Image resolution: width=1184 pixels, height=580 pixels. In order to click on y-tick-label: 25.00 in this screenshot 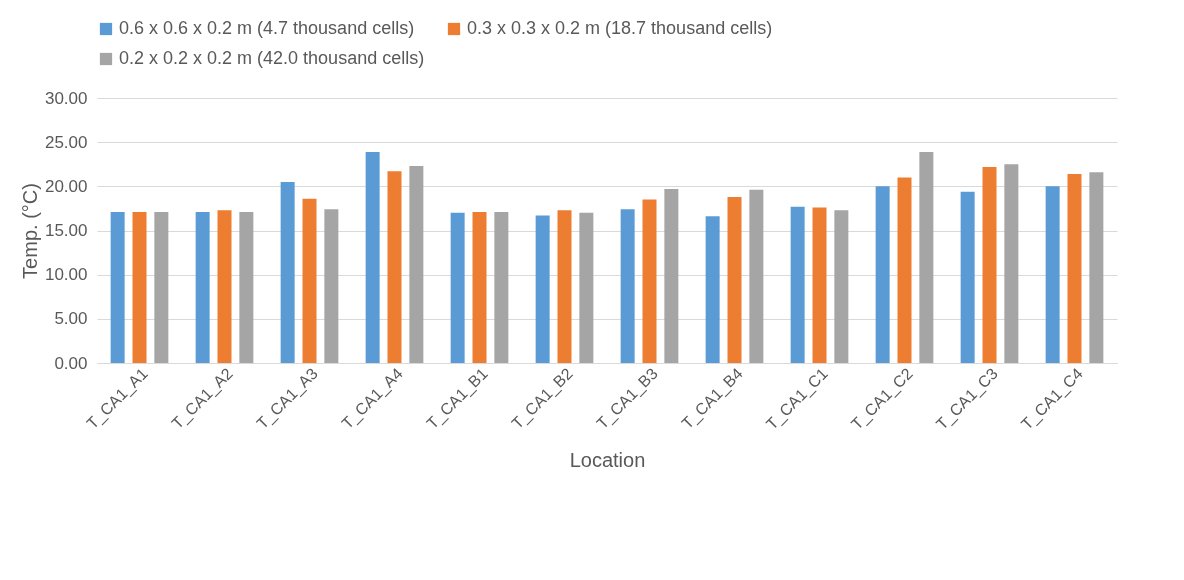, I will do `click(66, 142)`.